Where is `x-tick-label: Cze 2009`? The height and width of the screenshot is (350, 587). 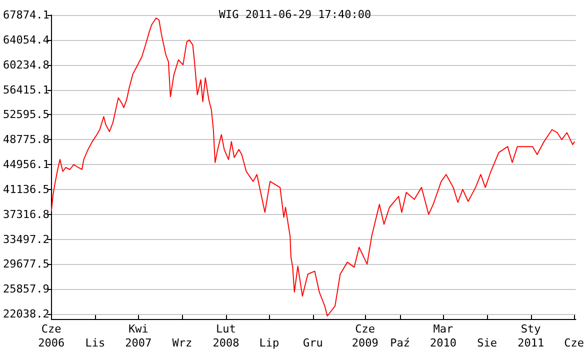 x-tick-label: Cze 2009 is located at coordinates (365, 336).